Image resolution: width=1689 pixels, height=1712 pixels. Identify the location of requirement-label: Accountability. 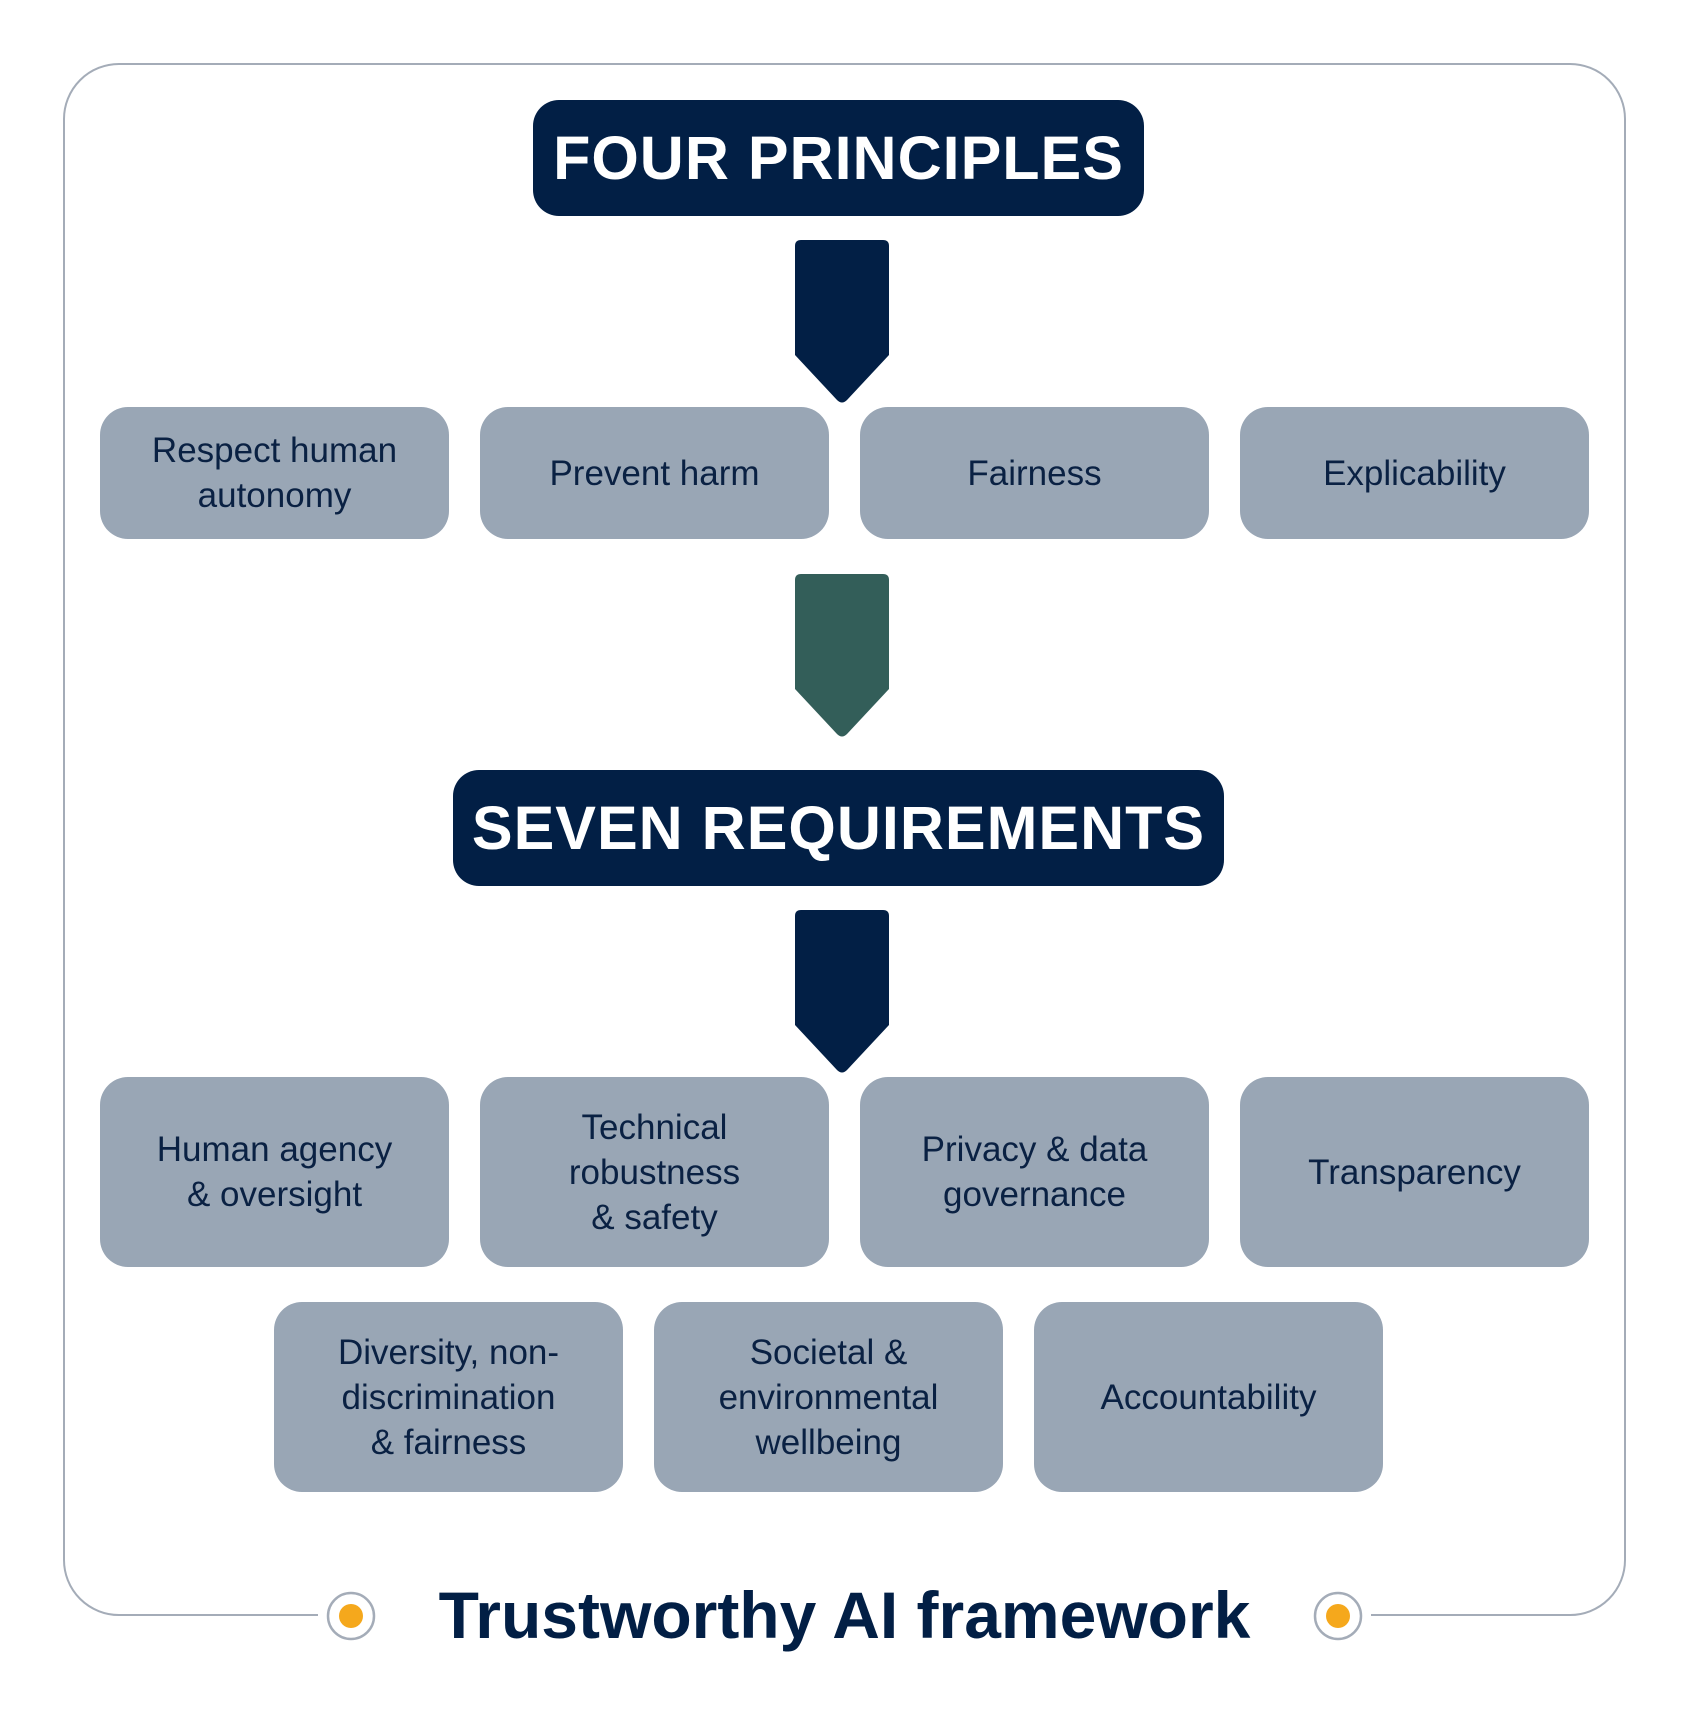
(1208, 1397).